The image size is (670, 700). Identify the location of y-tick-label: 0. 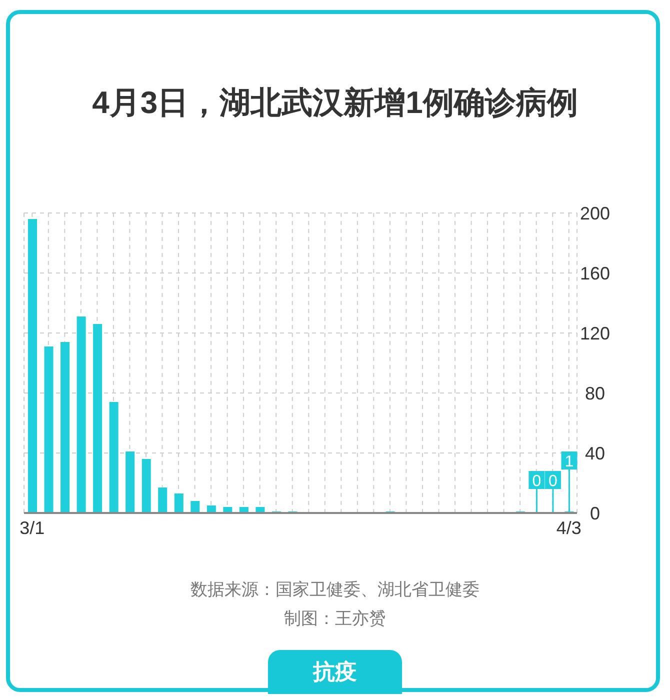
(595, 513).